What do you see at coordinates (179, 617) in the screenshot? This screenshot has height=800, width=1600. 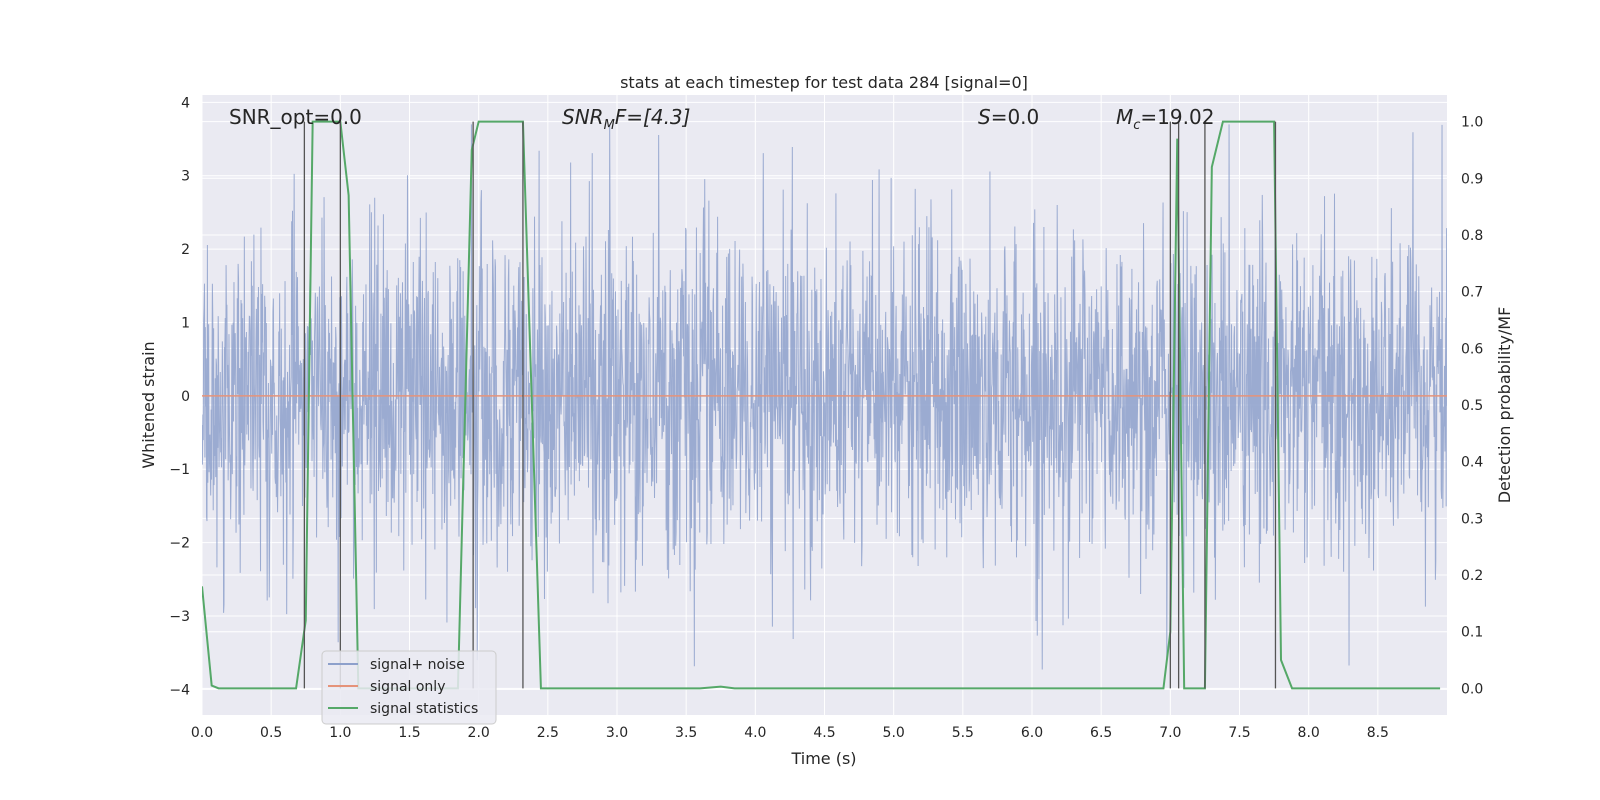 I see `y-tick-label-1: −3` at bounding box center [179, 617].